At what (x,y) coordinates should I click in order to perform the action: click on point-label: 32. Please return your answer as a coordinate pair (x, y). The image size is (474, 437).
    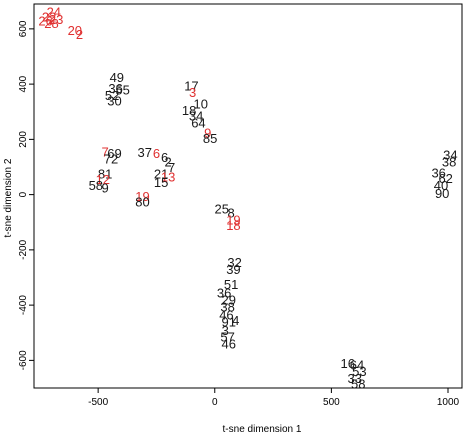
    Looking at the image, I should click on (234, 262).